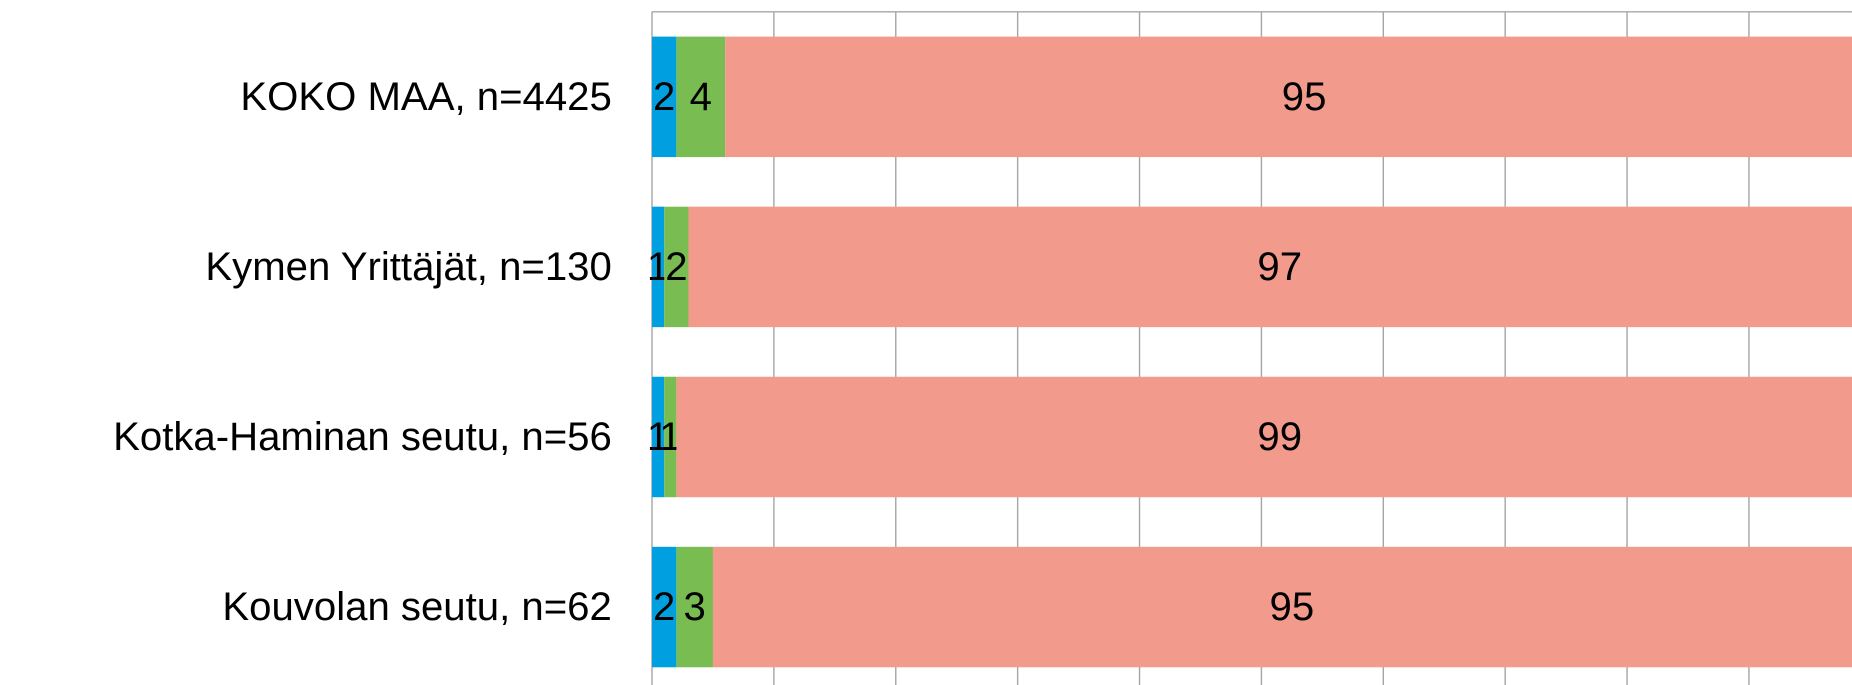  What do you see at coordinates (1279, 436) in the screenshot?
I see `data-label: 99` at bounding box center [1279, 436].